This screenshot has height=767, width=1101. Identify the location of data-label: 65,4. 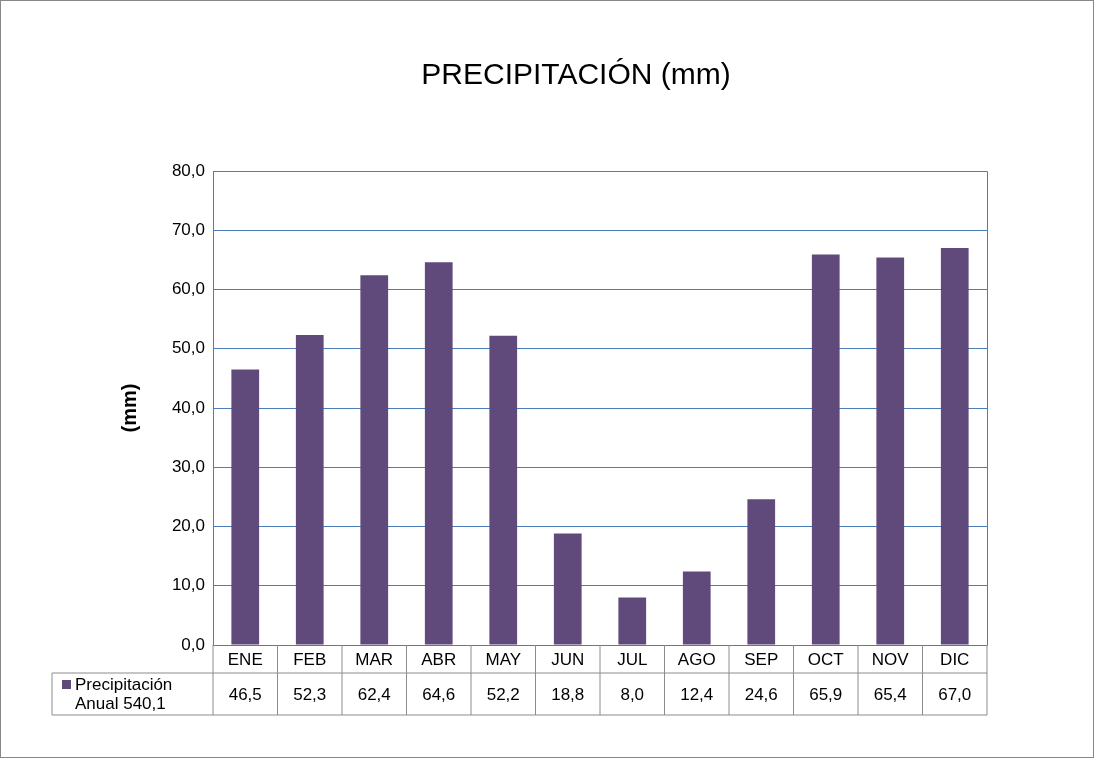
(890, 694).